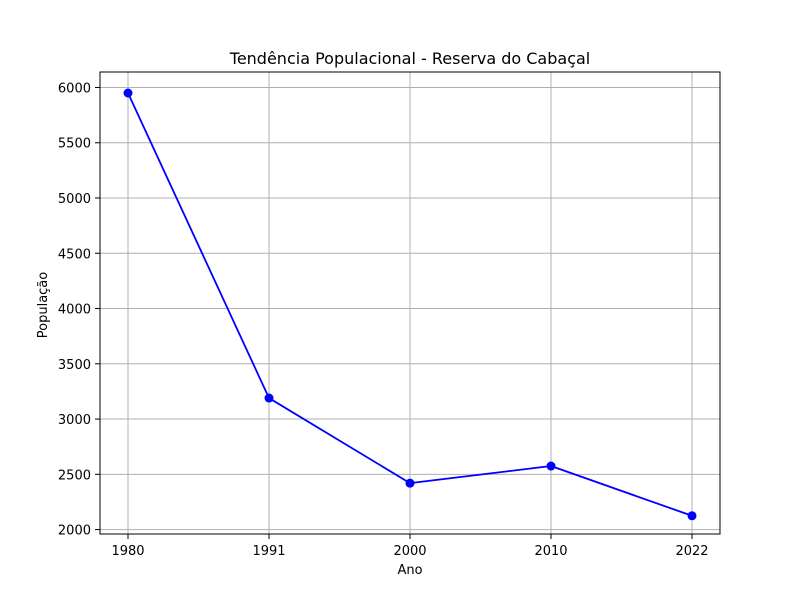 The image size is (800, 604). What do you see at coordinates (74, 475) in the screenshot?
I see `y-tick-label: 2500` at bounding box center [74, 475].